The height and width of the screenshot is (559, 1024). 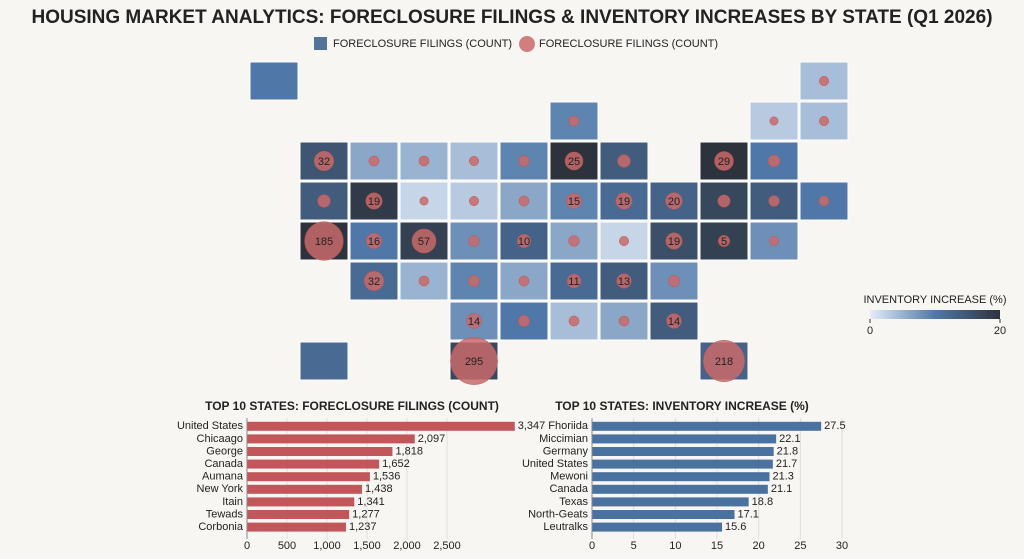 I want to click on x-tick-label: 20, so click(x=759, y=546).